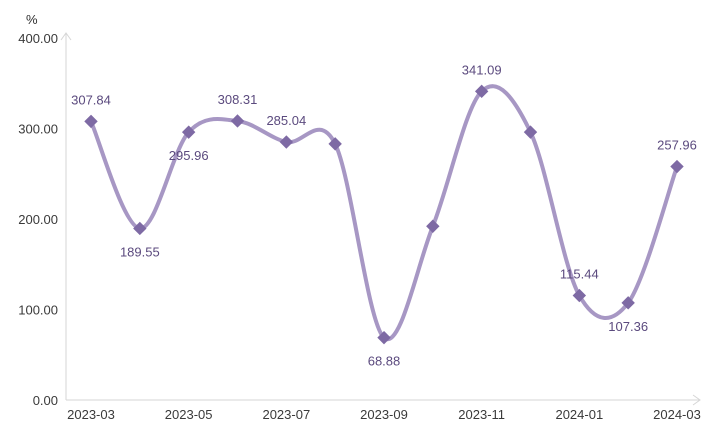 The width and height of the screenshot is (718, 444). I want to click on y-tick-label: 0.00, so click(45, 400).